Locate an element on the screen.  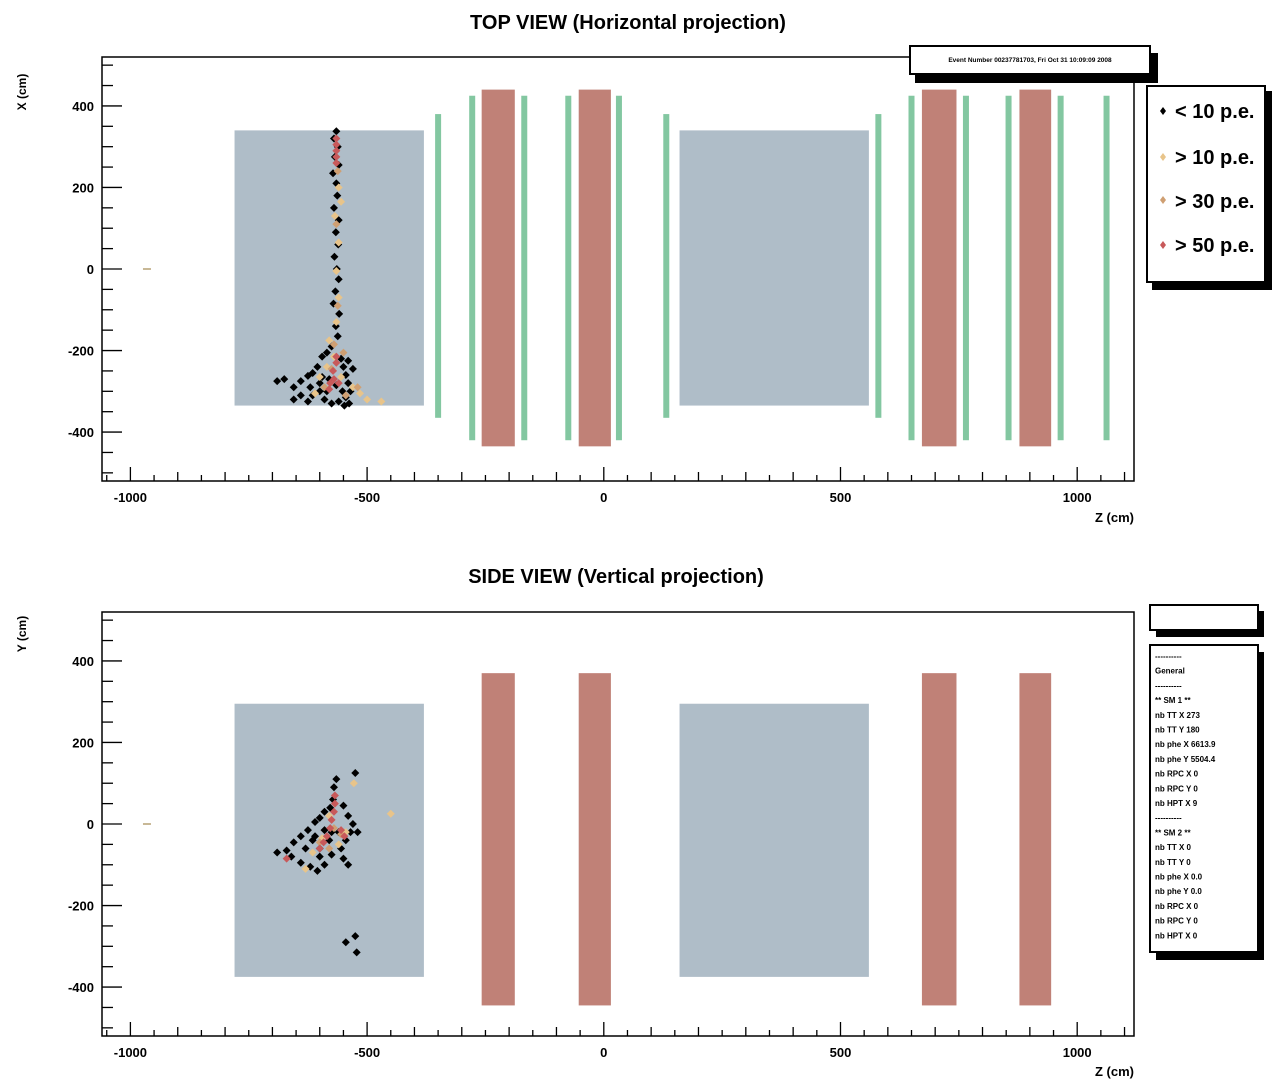
stats-line: nb HPT X 9 is located at coordinates (1176, 803).